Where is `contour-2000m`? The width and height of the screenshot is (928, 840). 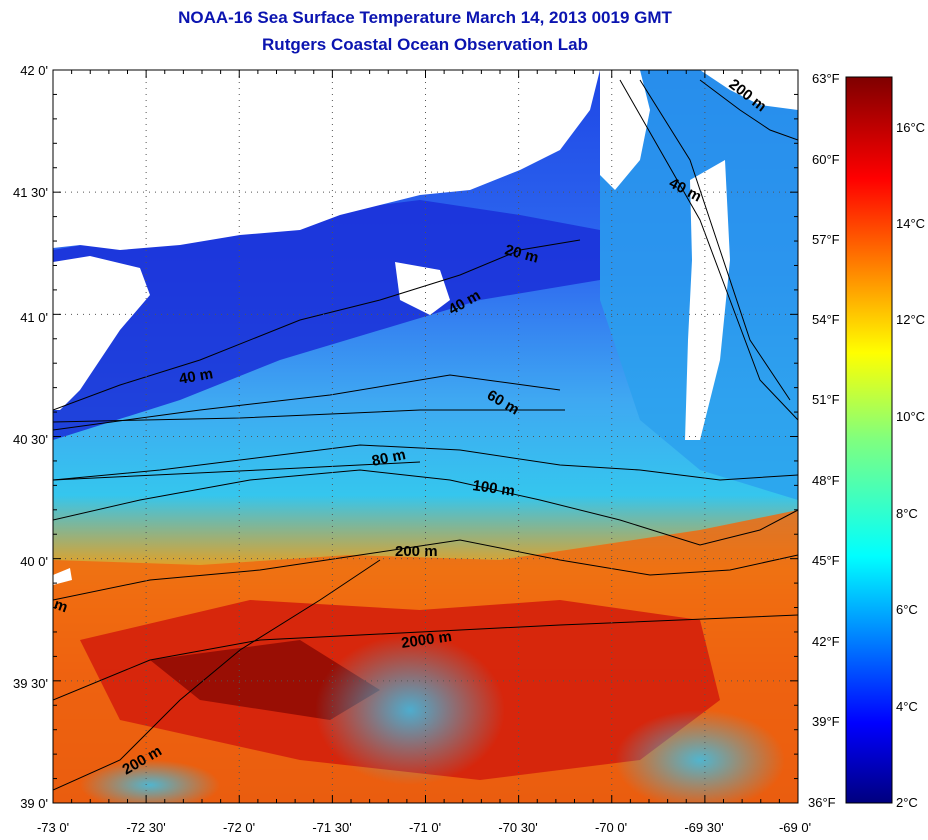
contour-2000m is located at coordinates (425, 657).